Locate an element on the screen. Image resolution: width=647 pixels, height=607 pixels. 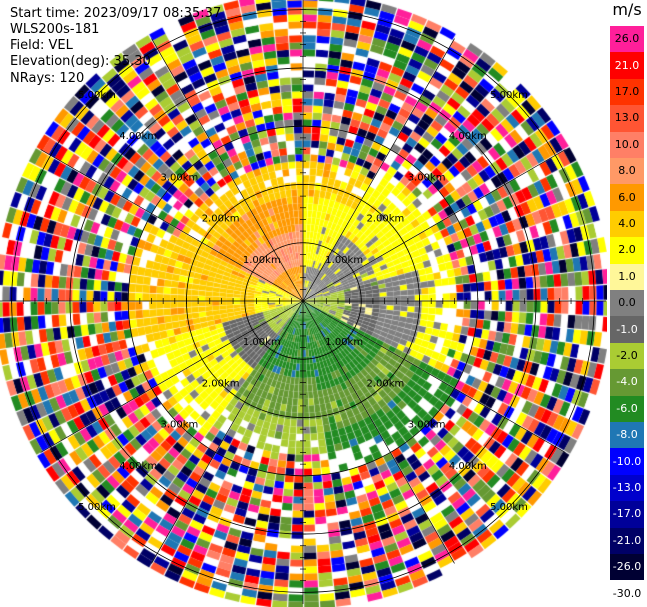
colorbar-title: m/s is located at coordinates (627, 9).